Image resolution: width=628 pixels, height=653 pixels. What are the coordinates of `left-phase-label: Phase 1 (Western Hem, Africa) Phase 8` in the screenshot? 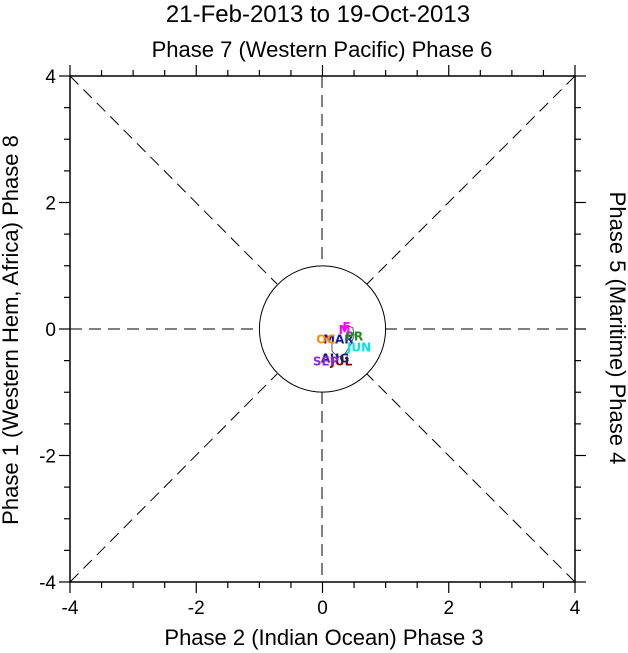 It's located at (11, 330).